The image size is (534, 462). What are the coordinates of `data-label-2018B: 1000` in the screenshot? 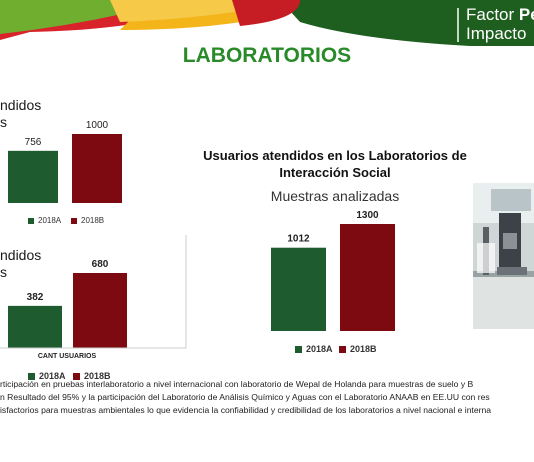 It's located at (97, 125).